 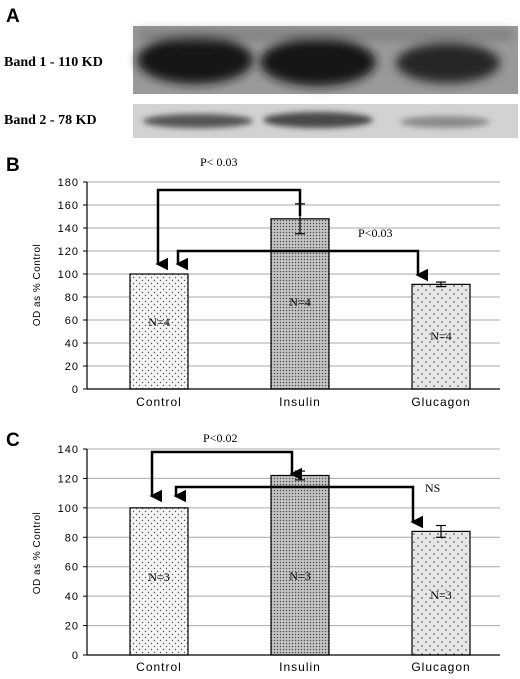 I want to click on y-tick-label-b-140: 140, so click(x=68, y=229).